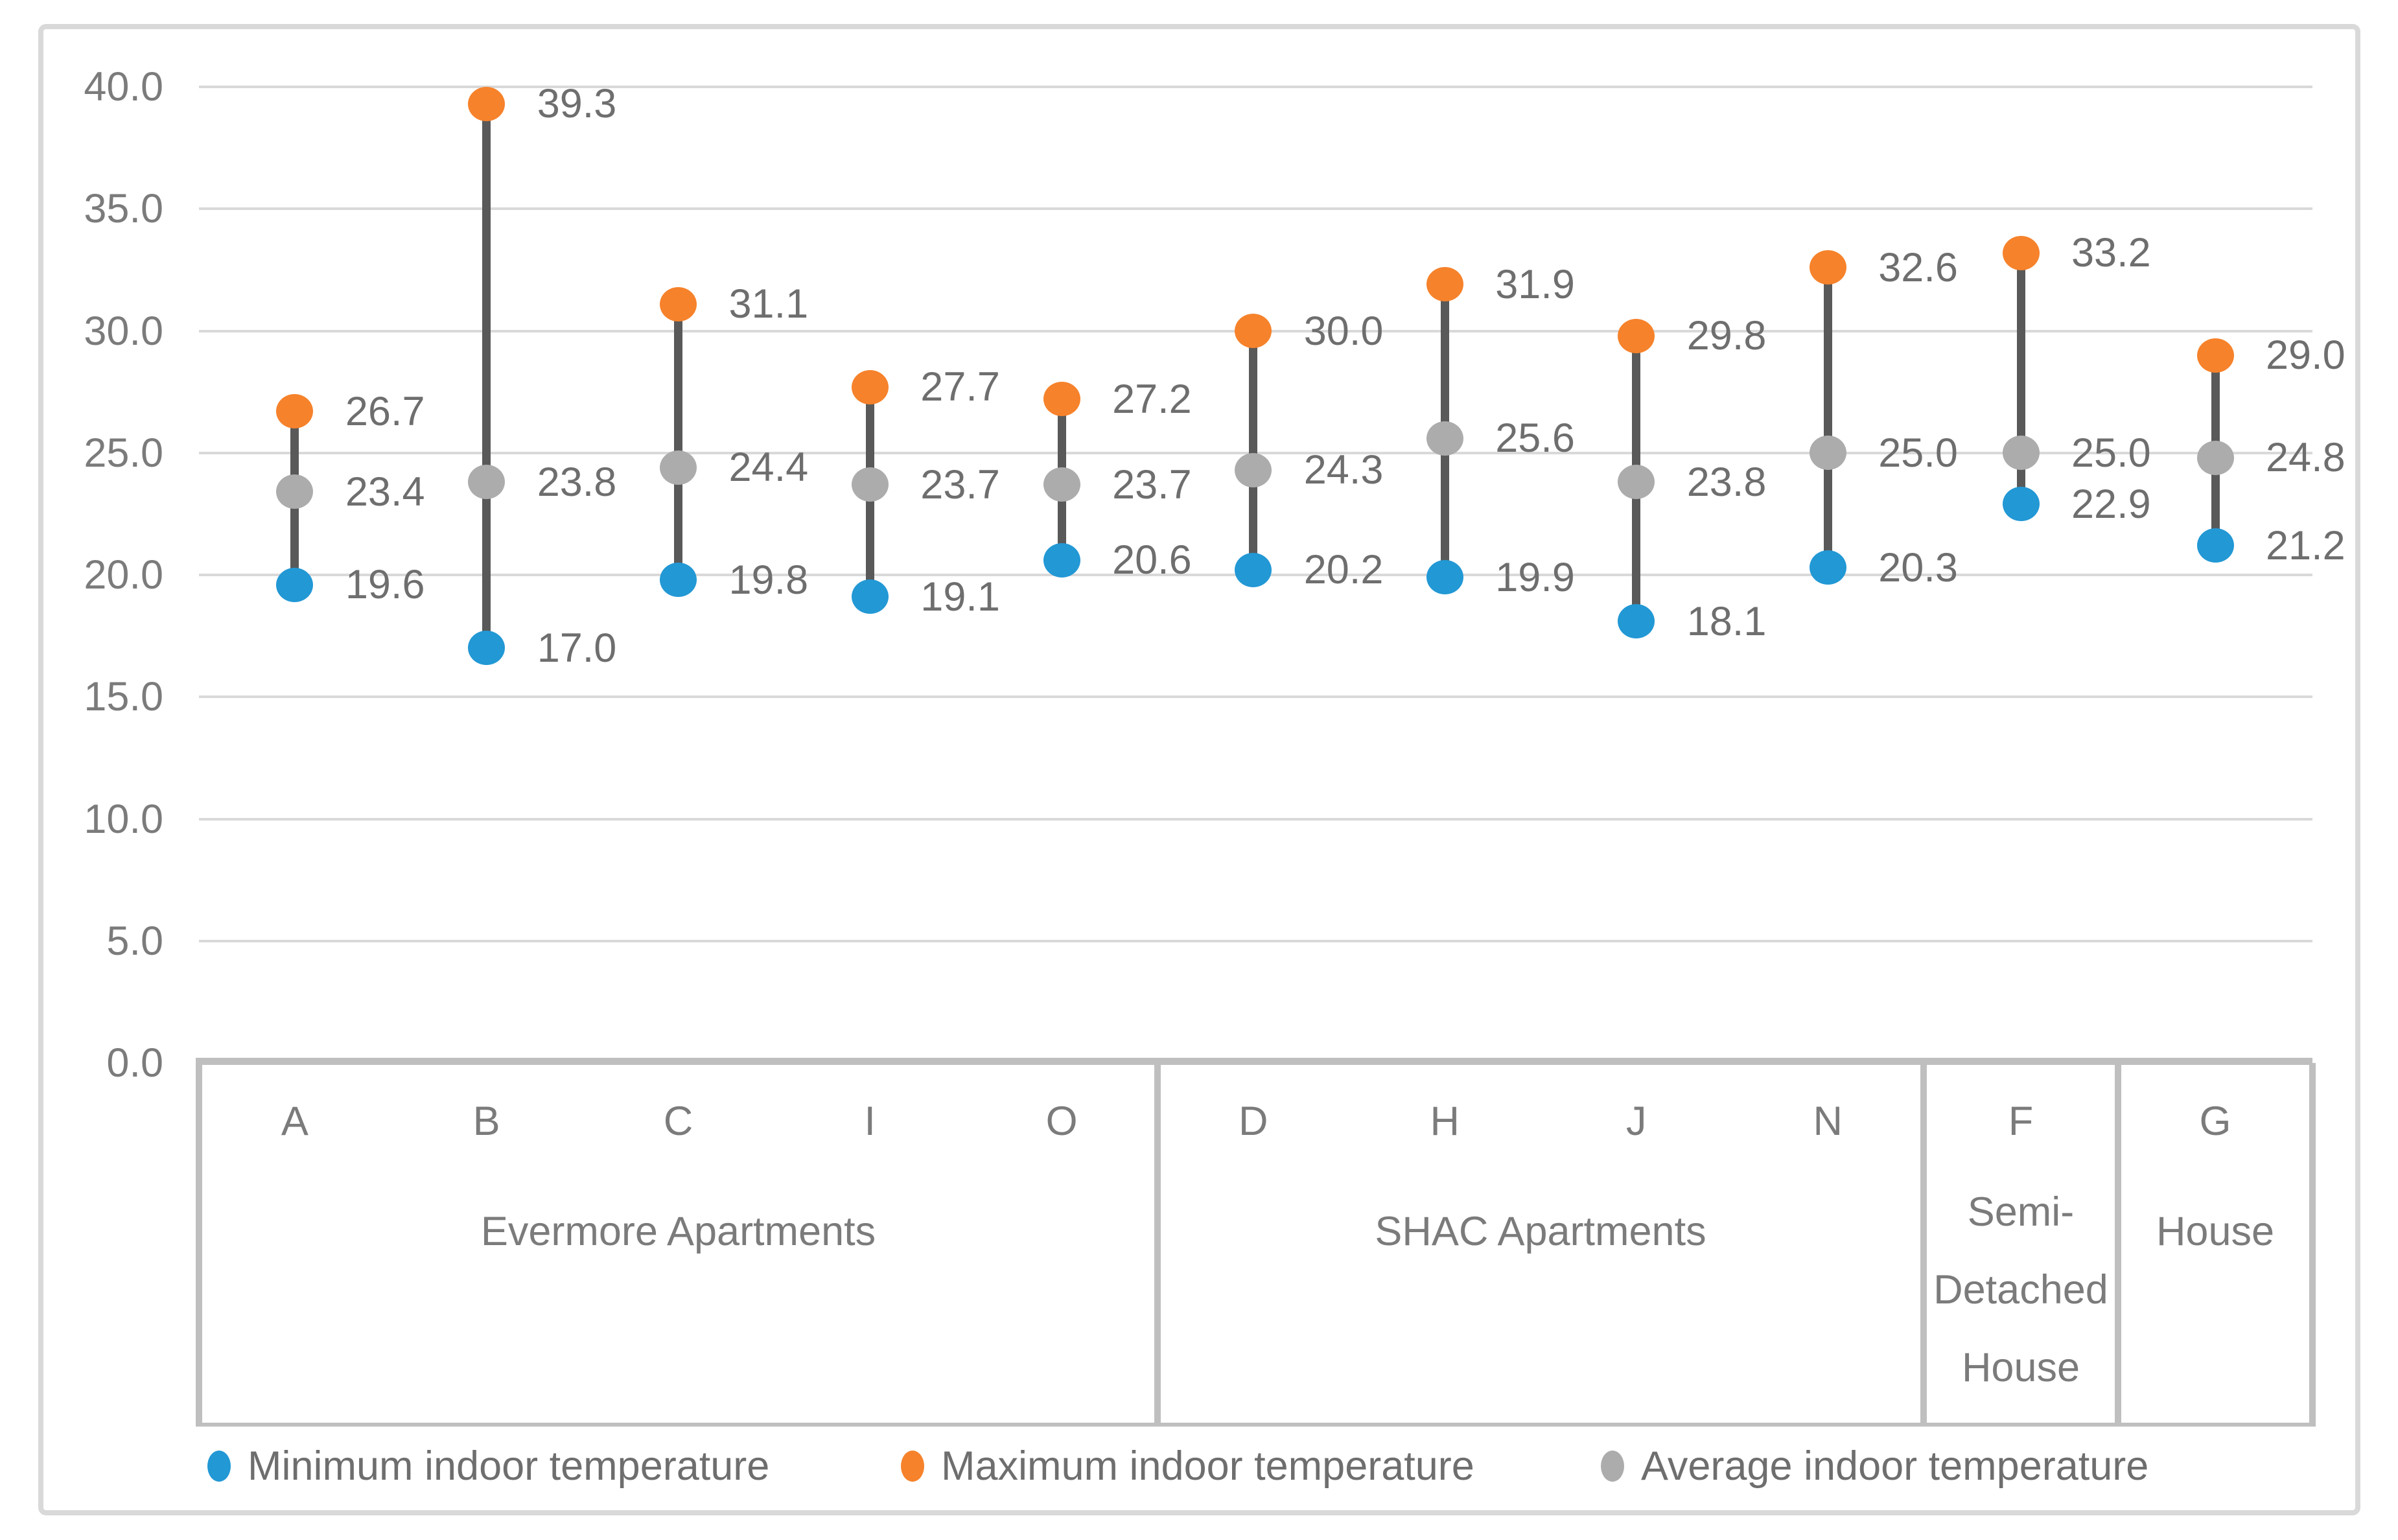  I want to click on y-axis-tick-label: 0.0, so click(134, 1063).